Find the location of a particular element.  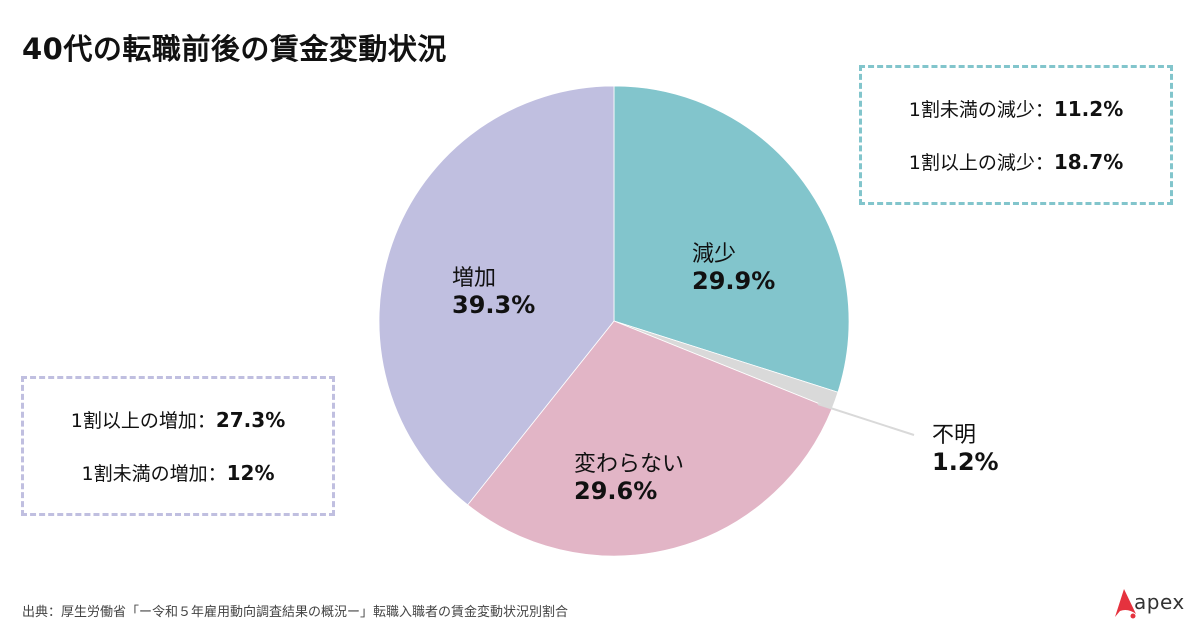

pie-slice-increase is located at coordinates (496, 295).